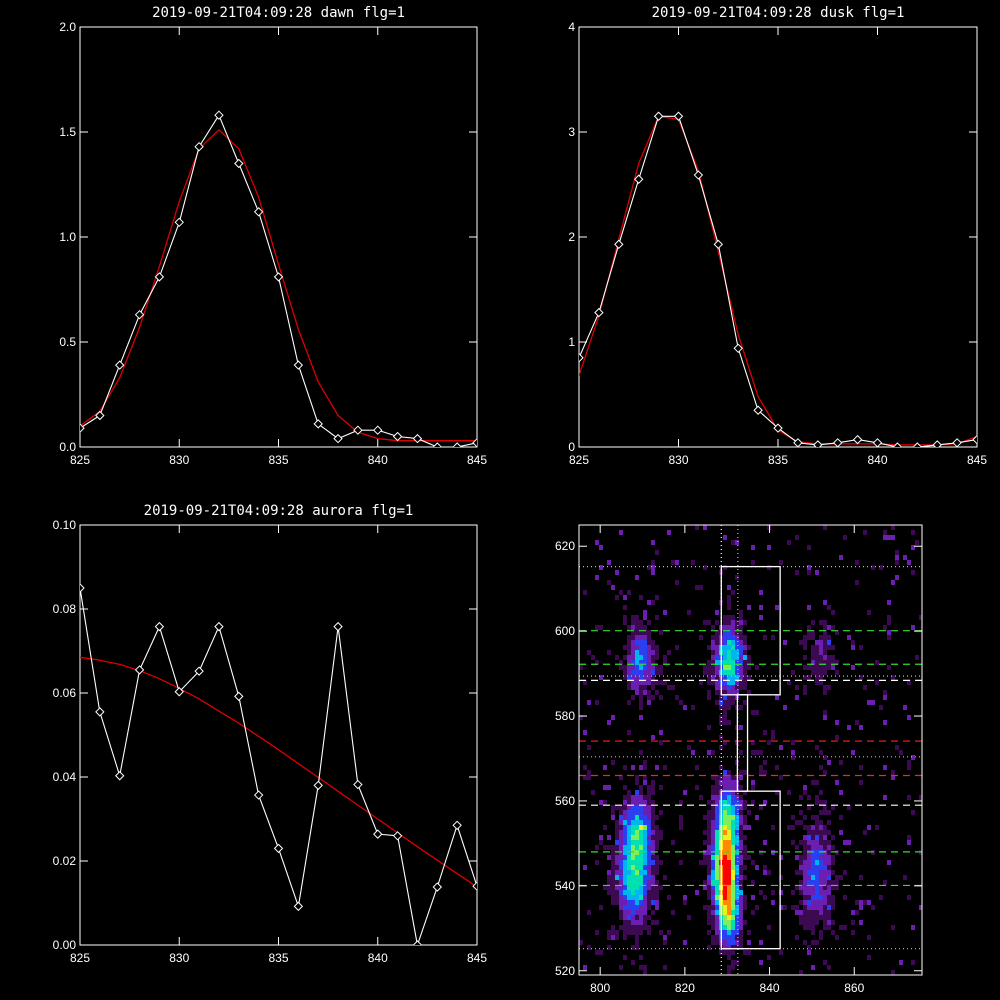  Describe the element at coordinates (565, 546) in the screenshot. I see `y-tick-label: 620` at that location.